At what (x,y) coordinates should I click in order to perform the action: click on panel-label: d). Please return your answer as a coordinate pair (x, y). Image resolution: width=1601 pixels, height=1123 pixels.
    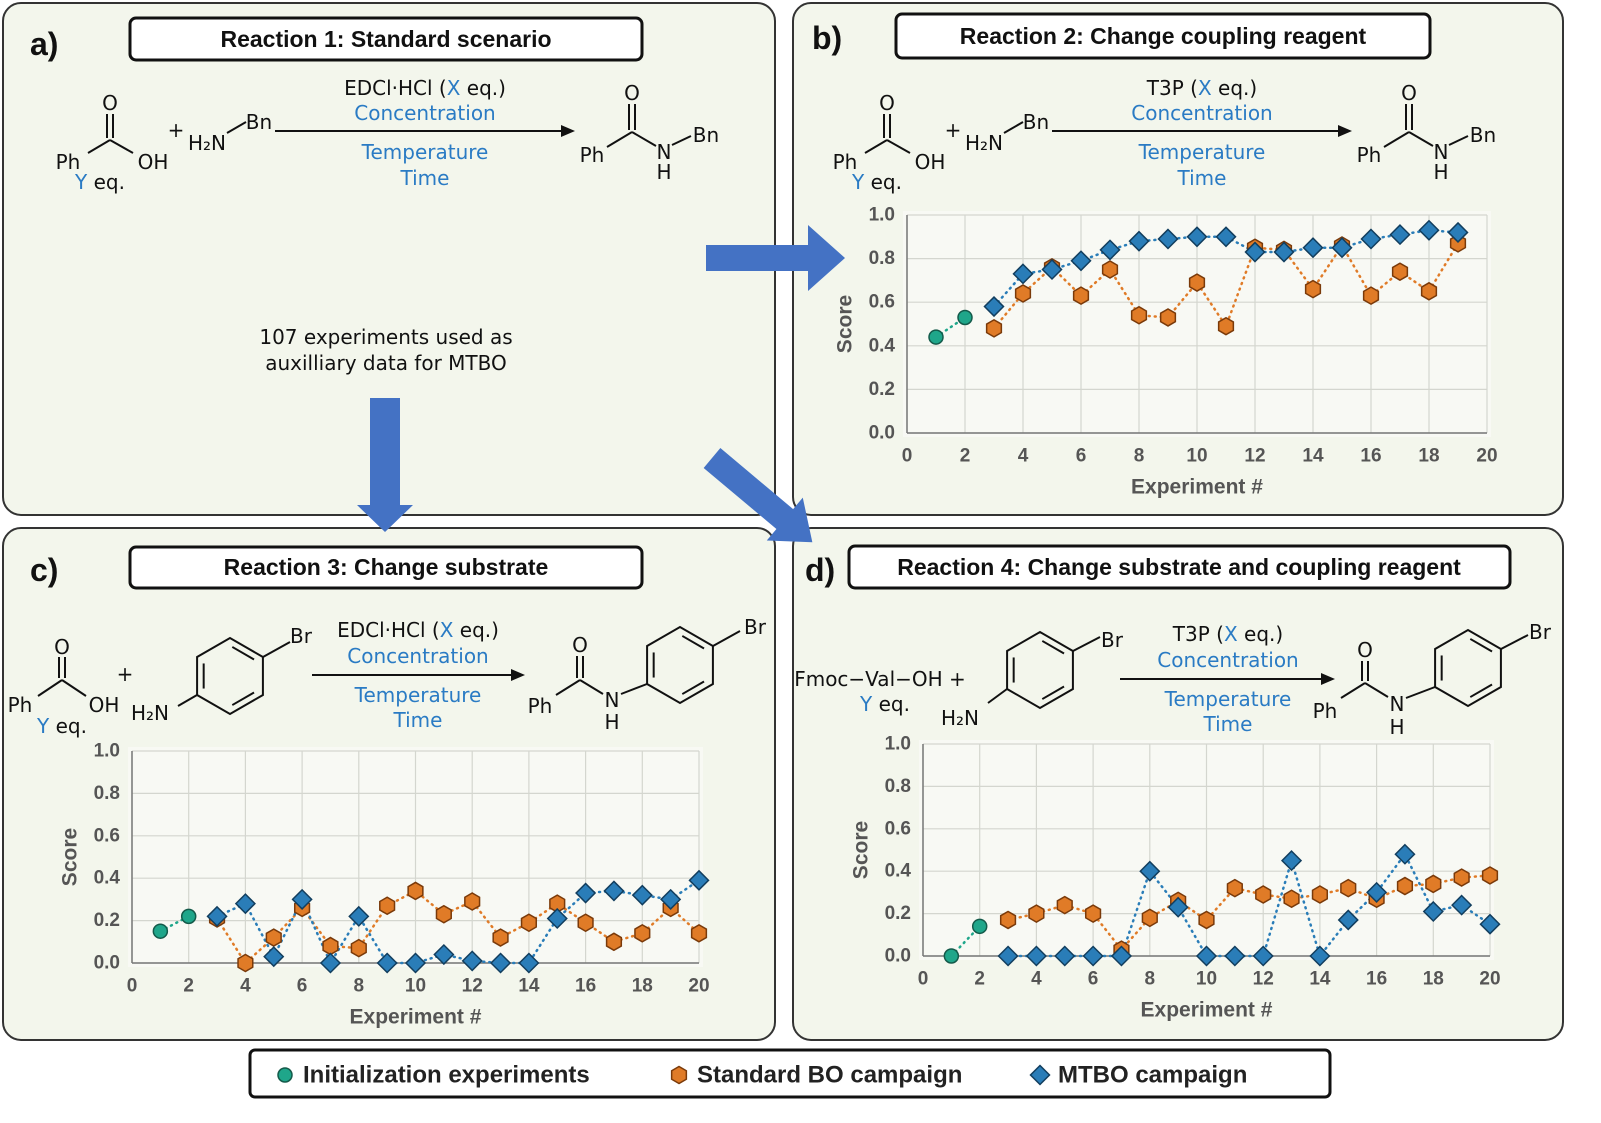
    Looking at the image, I should click on (820, 570).